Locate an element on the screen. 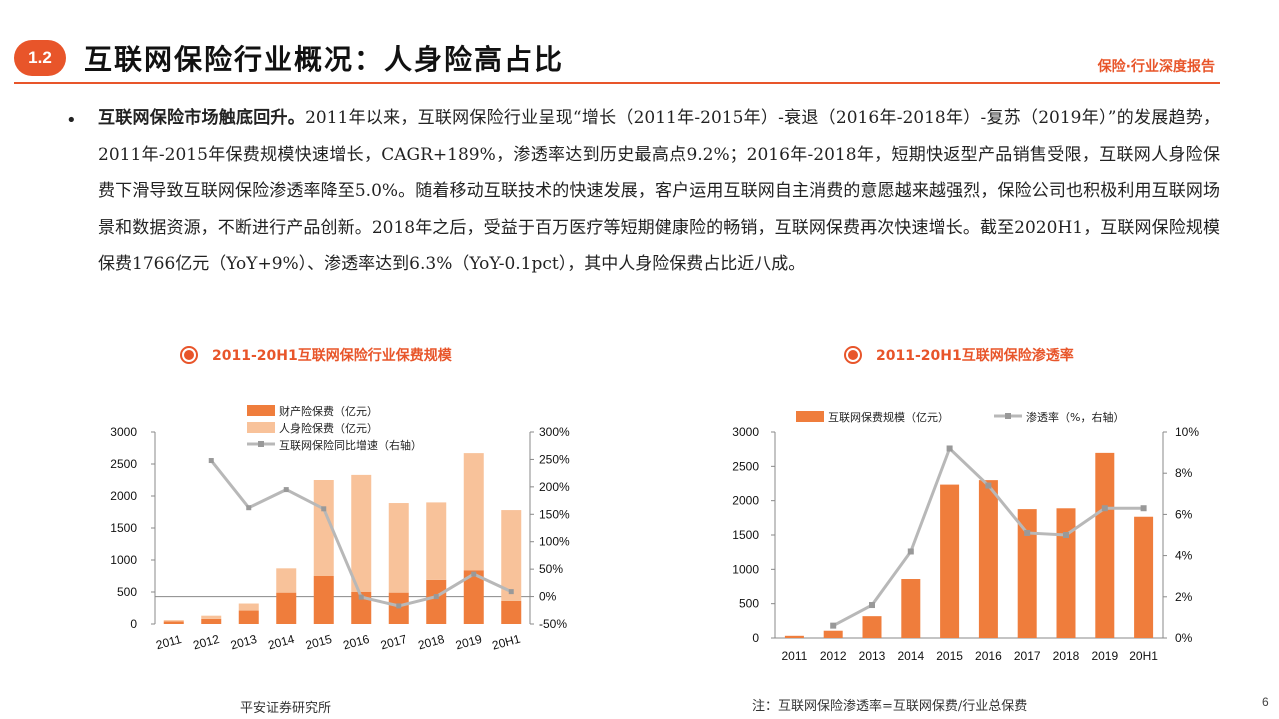 The image size is (1279, 719). right-tick-label: 10% is located at coordinates (1187, 432).